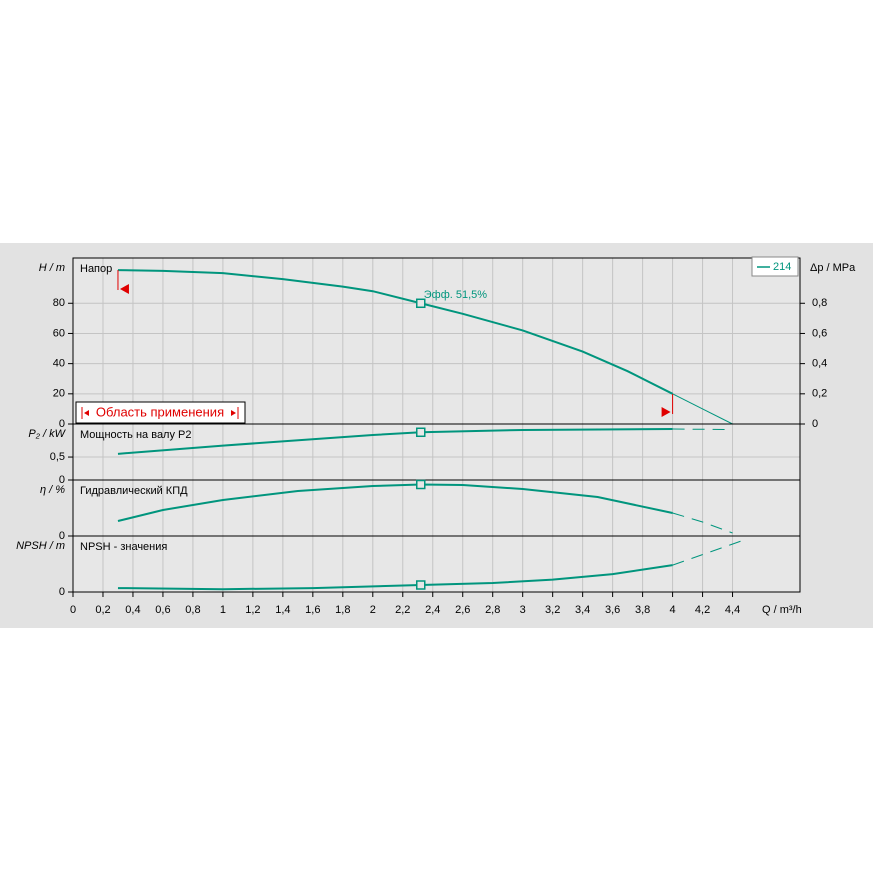 The image size is (873, 873). Describe the element at coordinates (612, 610) in the screenshot. I see `x-tick-label: 3,6` at that location.